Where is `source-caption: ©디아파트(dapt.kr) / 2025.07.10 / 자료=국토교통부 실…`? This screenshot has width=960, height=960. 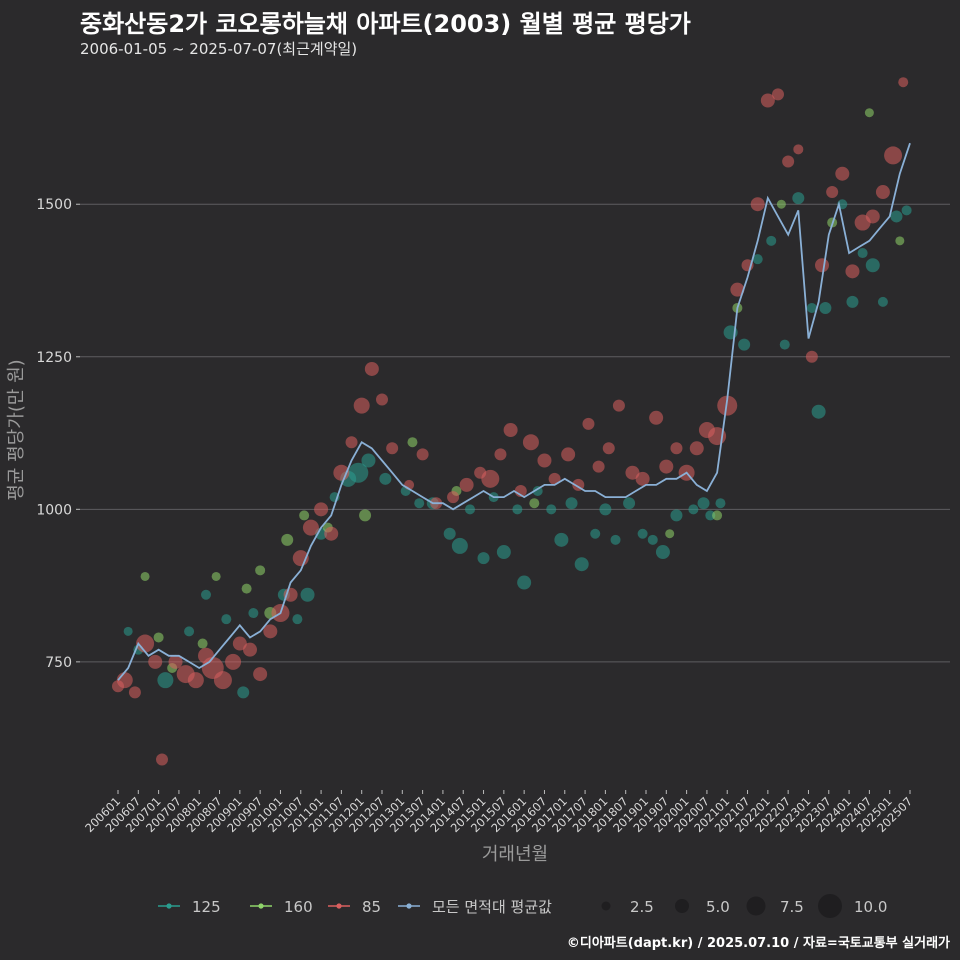 source-caption: ©디아파트(dapt.kr) / 2025.07.10 / 자료=국토교통부 실… is located at coordinates (758, 943).